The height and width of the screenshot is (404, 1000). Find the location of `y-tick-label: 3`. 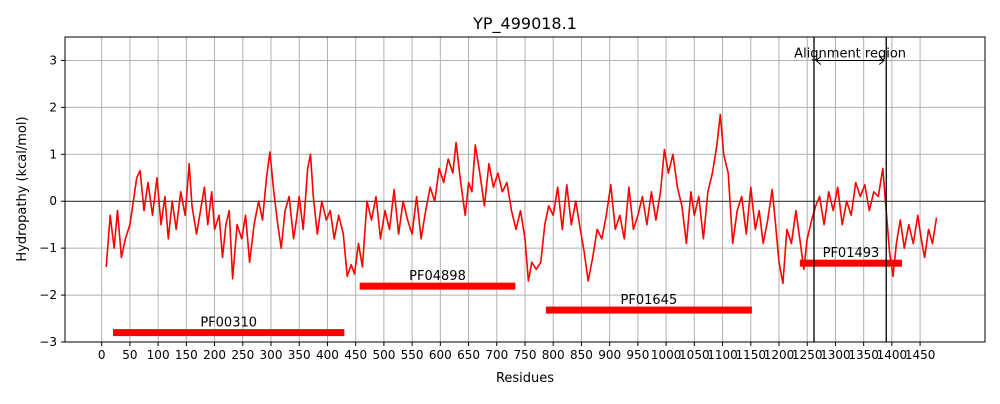

y-tick-label: 3 is located at coordinates (53, 60).